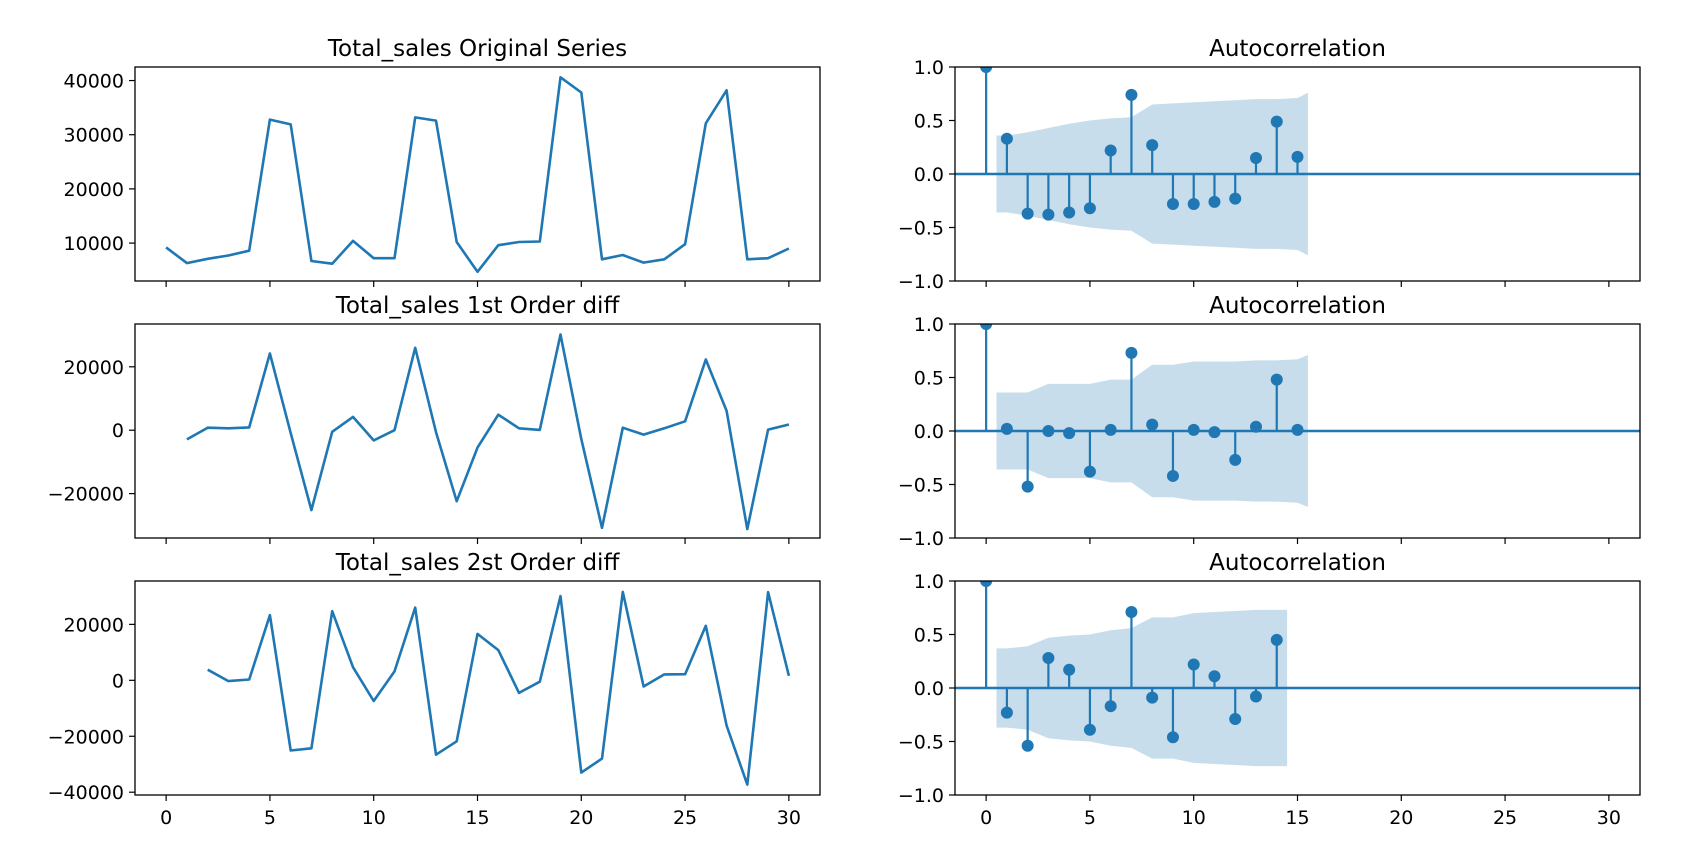 The width and height of the screenshot is (1699, 861). Describe the element at coordinates (478, 306) in the screenshot. I see `panel-title: Total_sales 1st Order diff` at that location.